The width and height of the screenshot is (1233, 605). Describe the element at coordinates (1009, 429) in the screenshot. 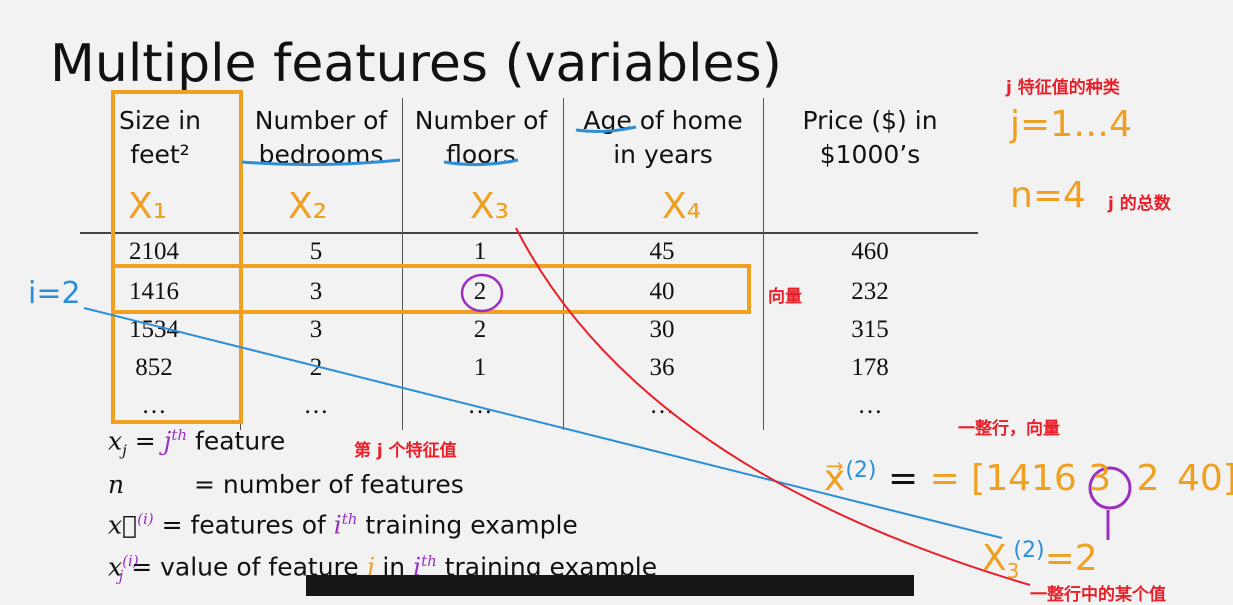

I see `annotation-row-vector: 一整行，向量` at that location.